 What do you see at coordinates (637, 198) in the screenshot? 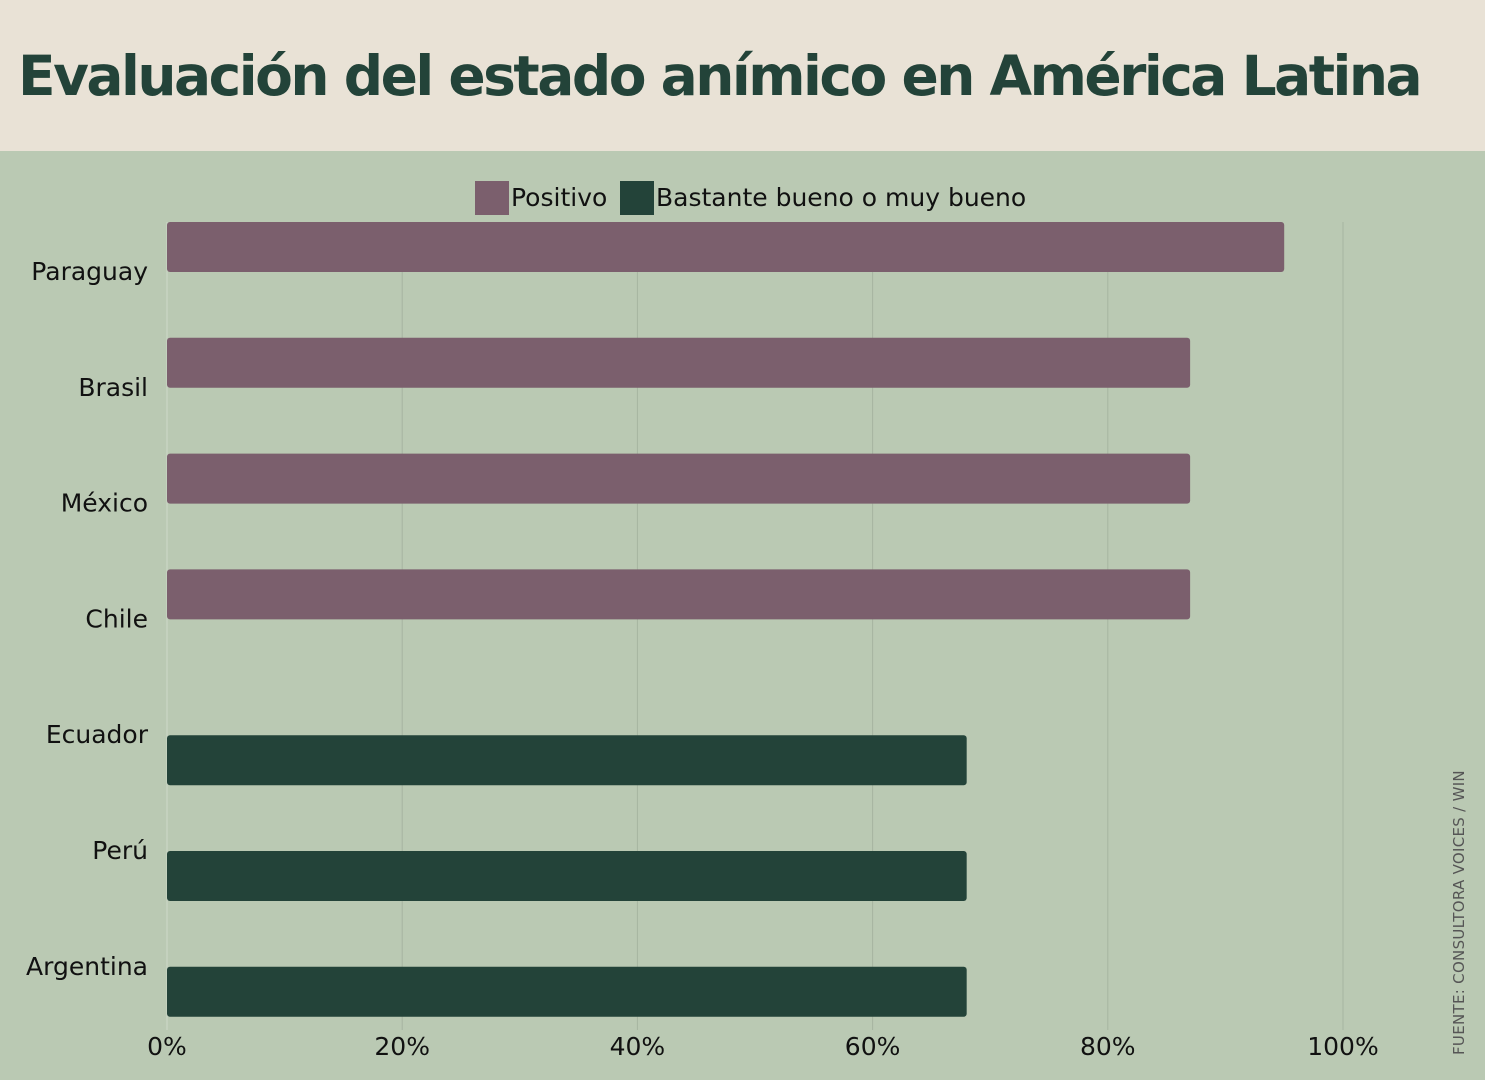
I see `legend-swatch-bastante` at bounding box center [637, 198].